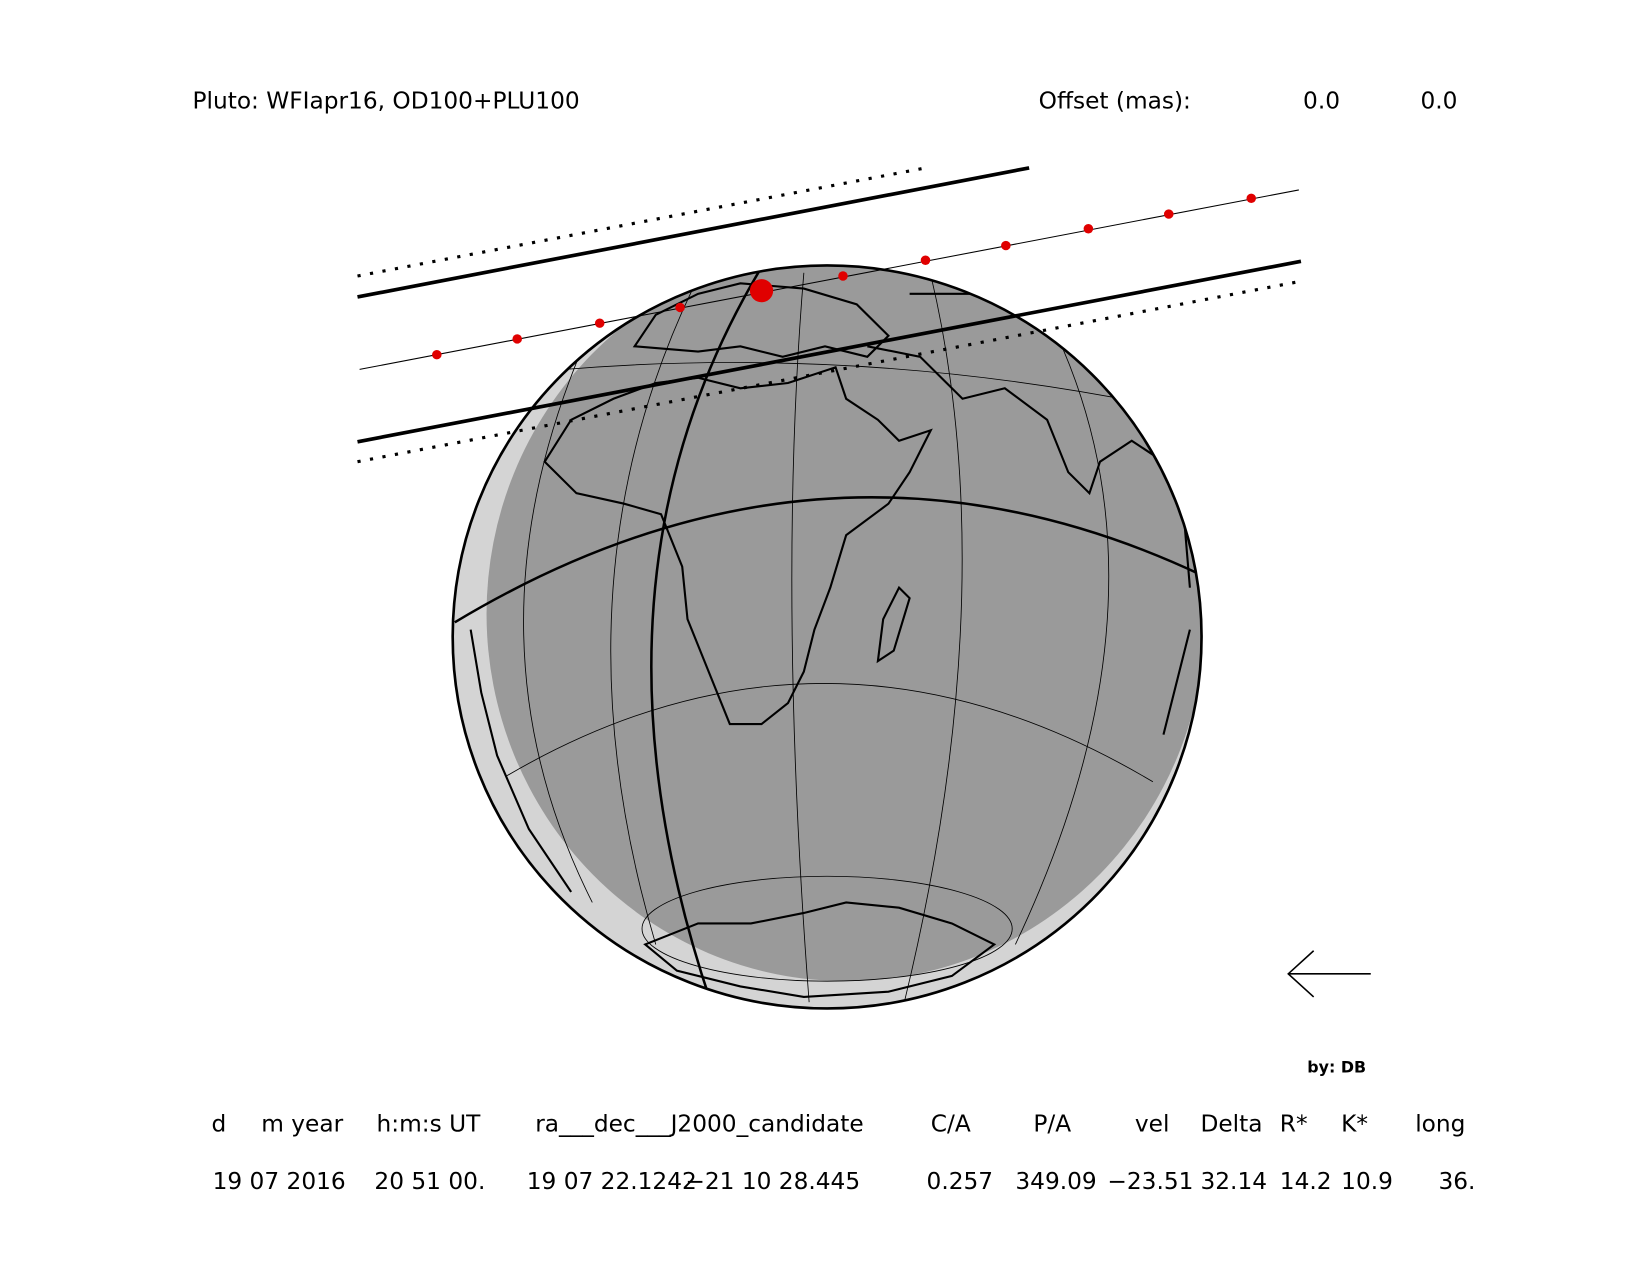 This screenshot has height=1275, width=1650. I want to click on direction-arrow, so click(1329, 974).